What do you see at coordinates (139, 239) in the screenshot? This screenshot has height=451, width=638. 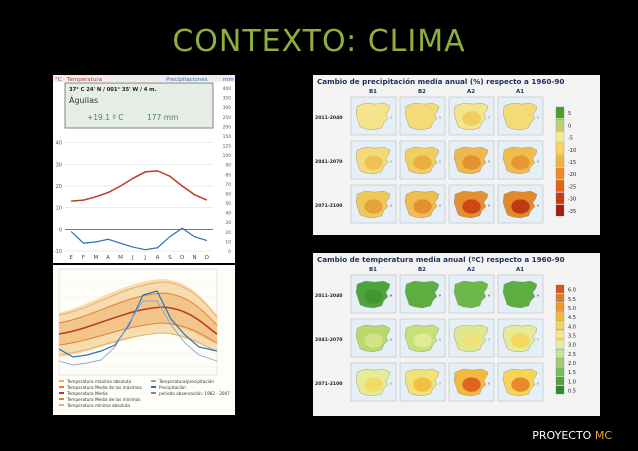 I see `precipitation-line` at bounding box center [139, 239].